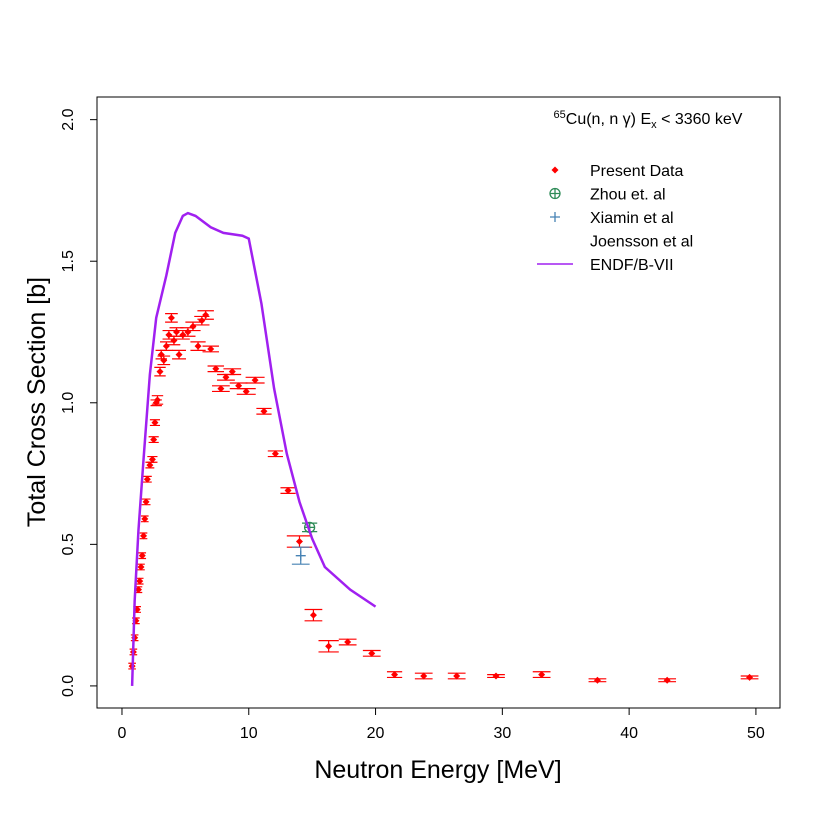 The image size is (830, 830). What do you see at coordinates (628, 195) in the screenshot?
I see `legend-label: Zhou et. al` at bounding box center [628, 195].